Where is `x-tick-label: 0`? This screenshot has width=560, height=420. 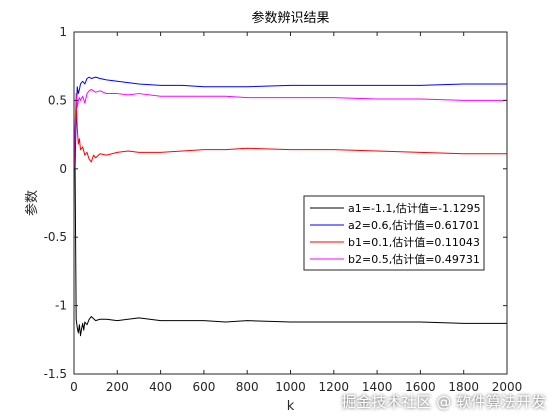 x-tick-label: 0 is located at coordinates (74, 387).